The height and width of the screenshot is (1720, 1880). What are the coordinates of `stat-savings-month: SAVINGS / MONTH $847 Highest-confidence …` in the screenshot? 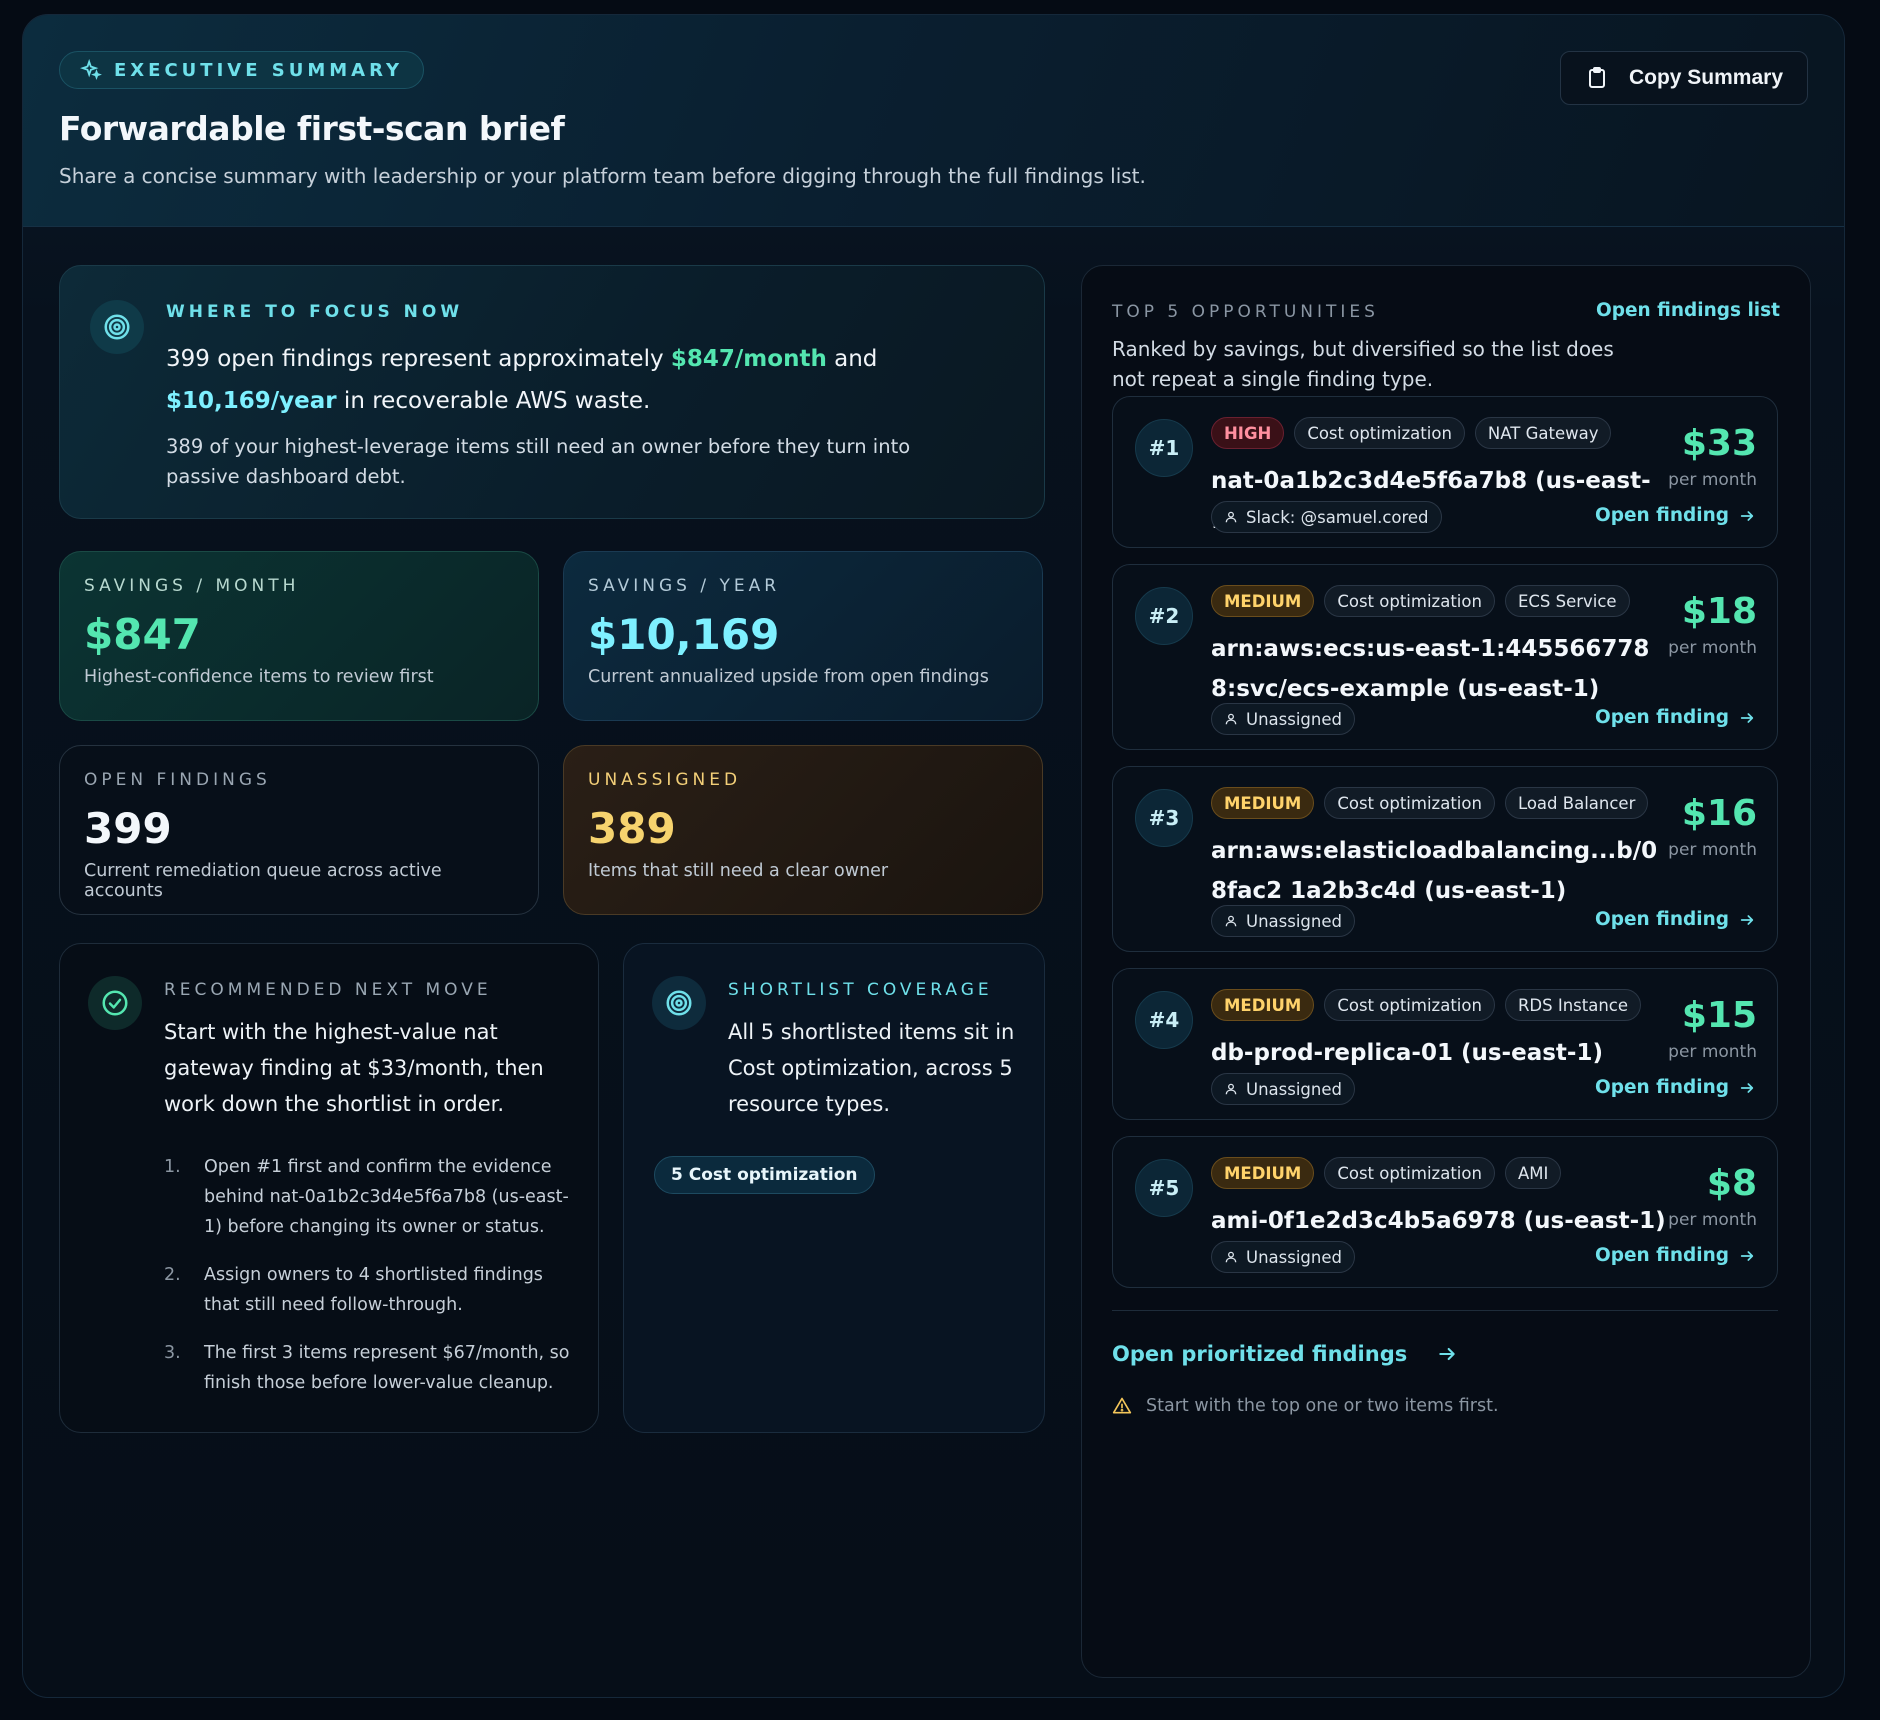 It's located at (299, 636).